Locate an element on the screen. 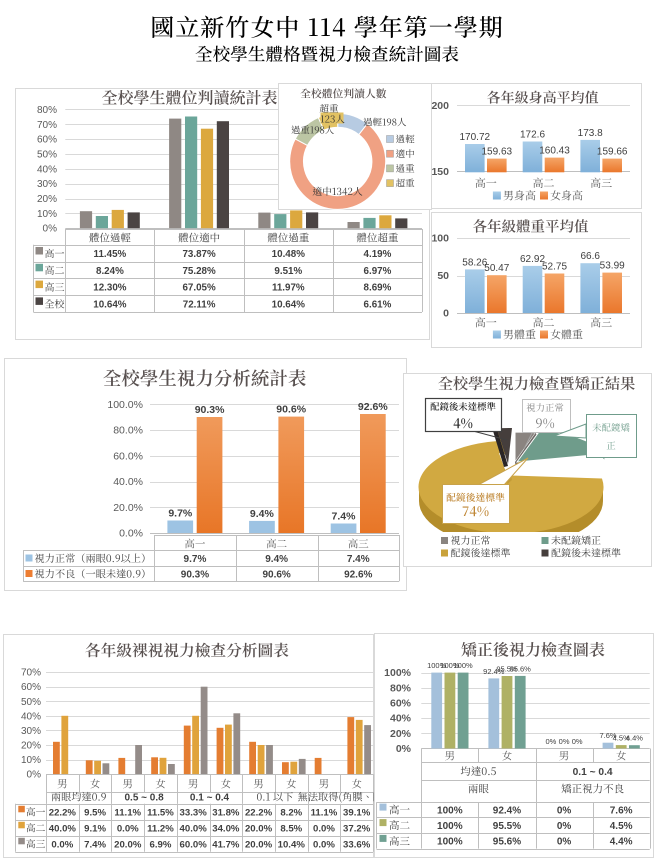 Image resolution: width=654 pixels, height=864 pixels. svg-text: 8.5% is located at coordinates (291, 828).